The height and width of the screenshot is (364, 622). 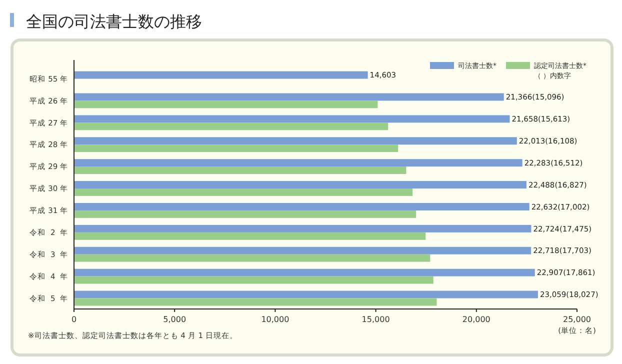 I want to click on x-tick-label: 25,000, so click(x=577, y=319).